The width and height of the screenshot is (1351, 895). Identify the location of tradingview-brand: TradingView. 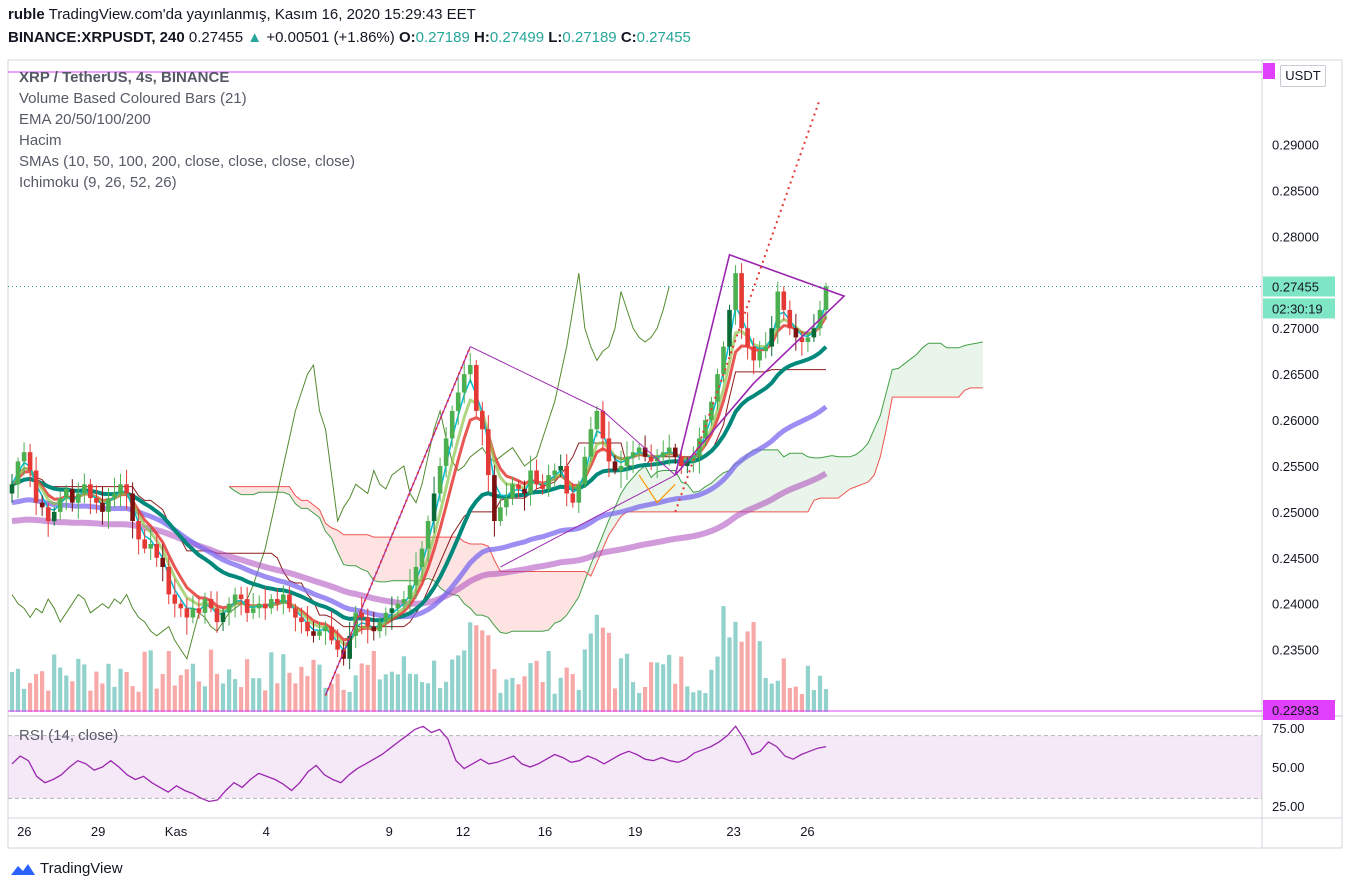
(66, 868).